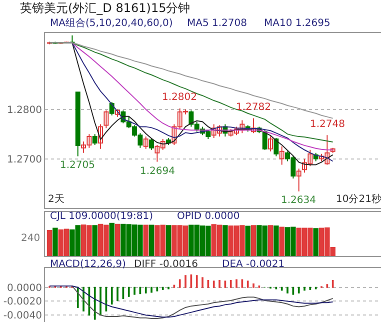  I want to click on text: 10分21秒, so click(358, 199).